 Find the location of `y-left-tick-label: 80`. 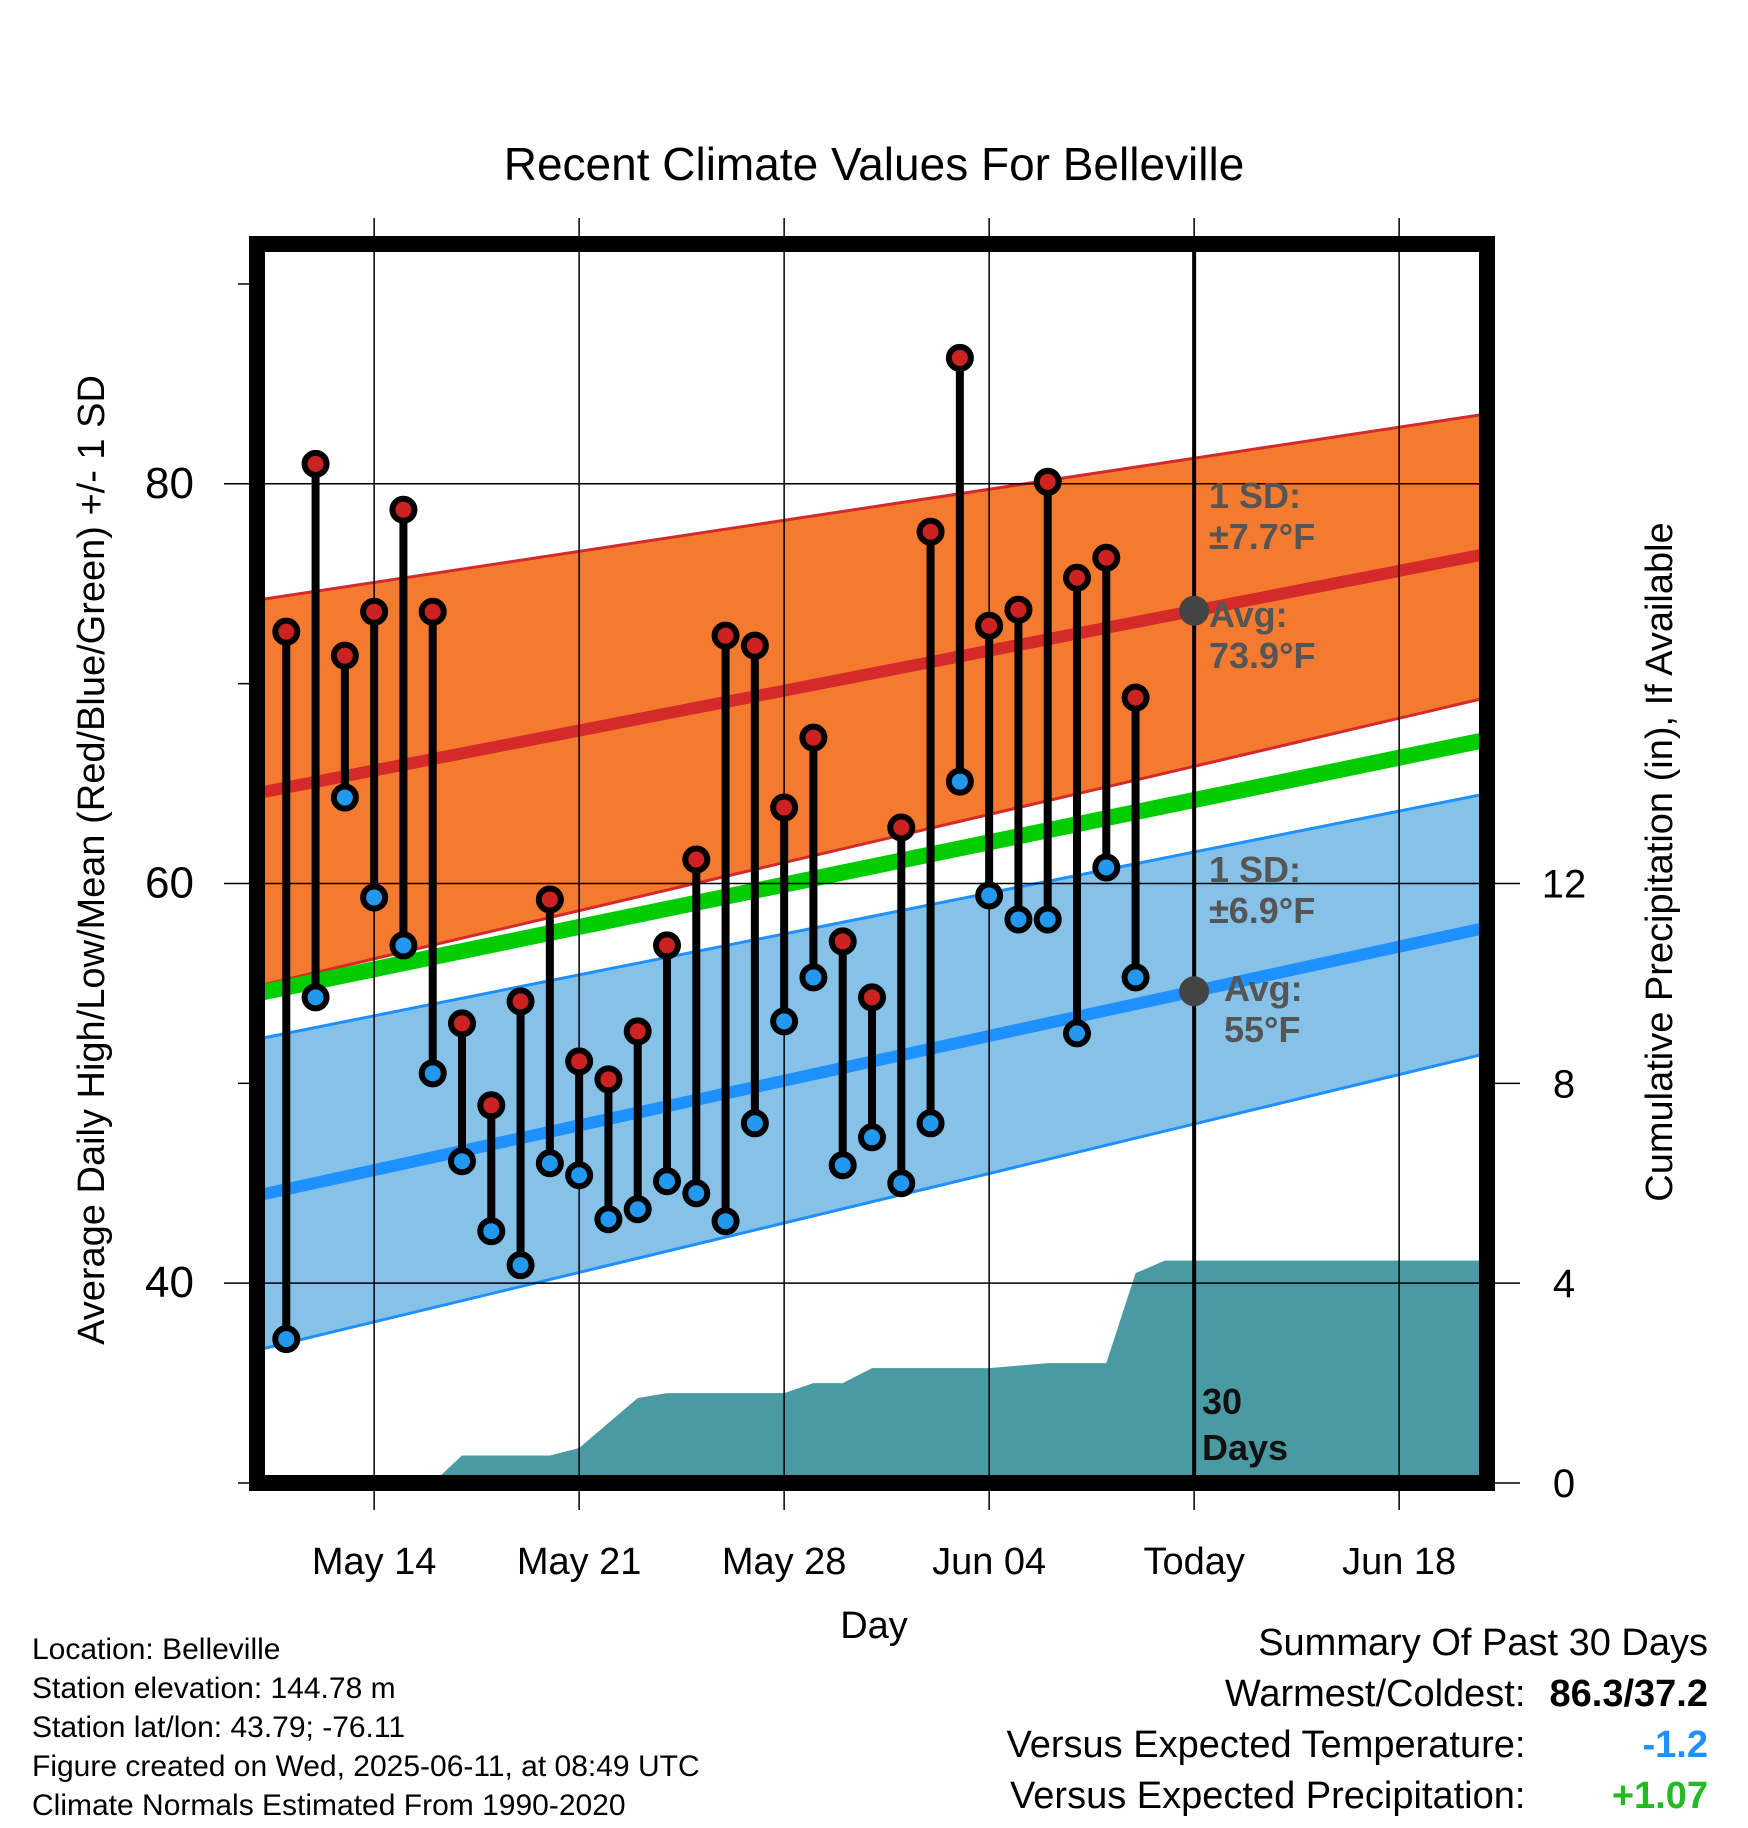

y-left-tick-label: 80 is located at coordinates (169, 483).